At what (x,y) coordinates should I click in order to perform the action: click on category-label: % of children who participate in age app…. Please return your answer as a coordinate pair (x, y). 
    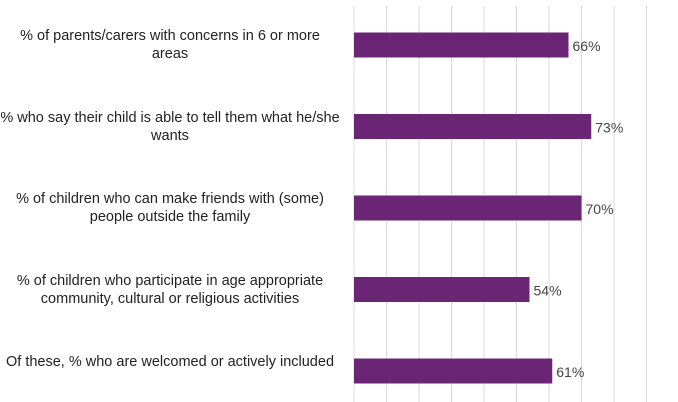
    Looking at the image, I should click on (170, 289).